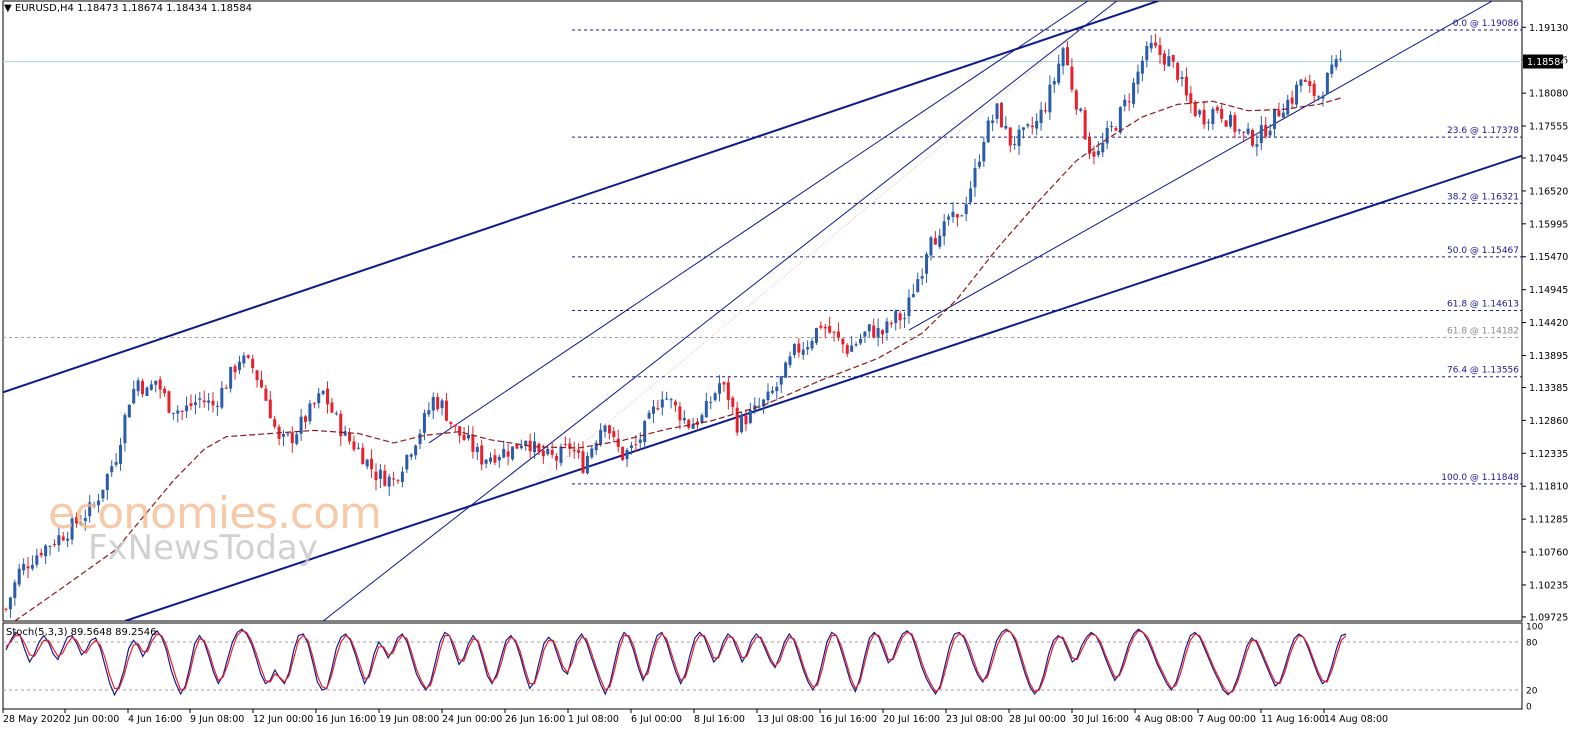  I want to click on time-tick-label: 6 Jul 00:00, so click(656, 719).